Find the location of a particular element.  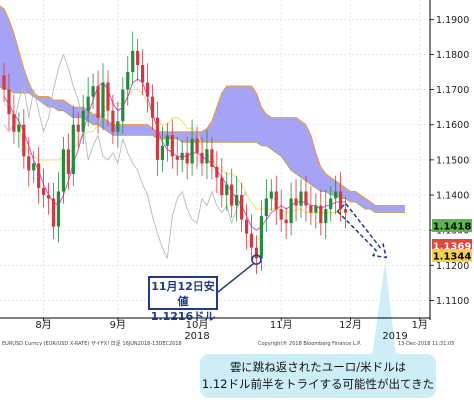

price-tag-label: 1.1369 is located at coordinates (452, 247).